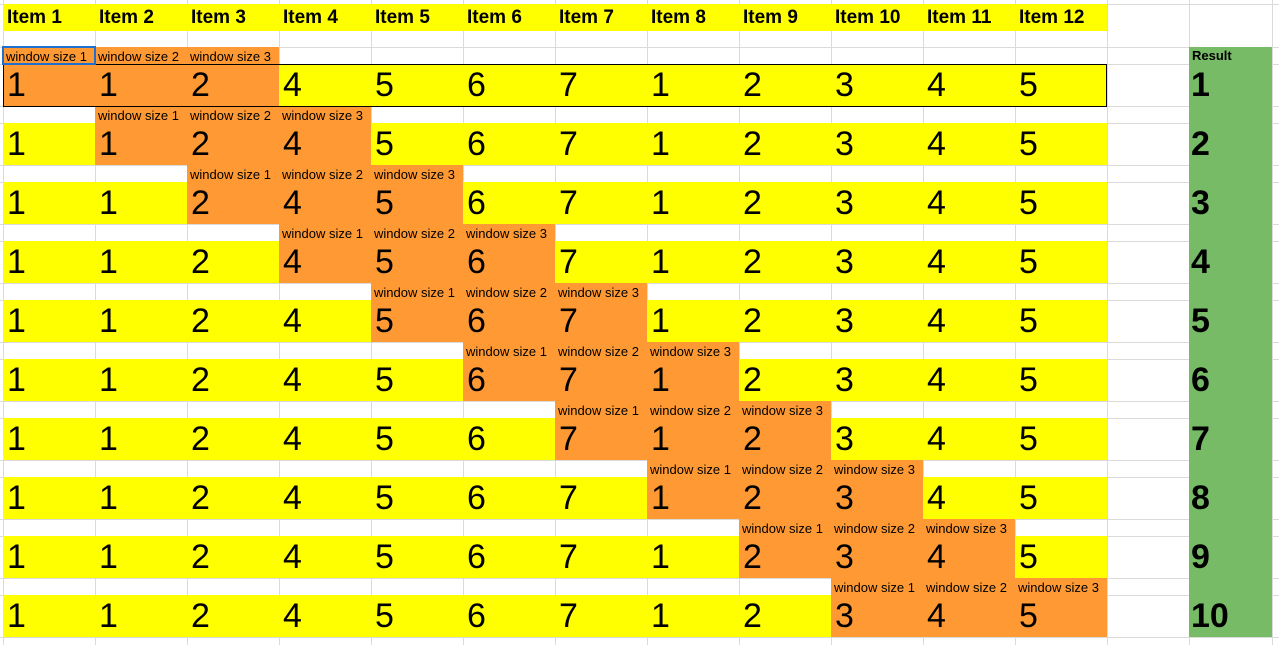 This screenshot has width=1279, height=645. What do you see at coordinates (1200, 439) in the screenshot?
I see `result-cell: 7` at bounding box center [1200, 439].